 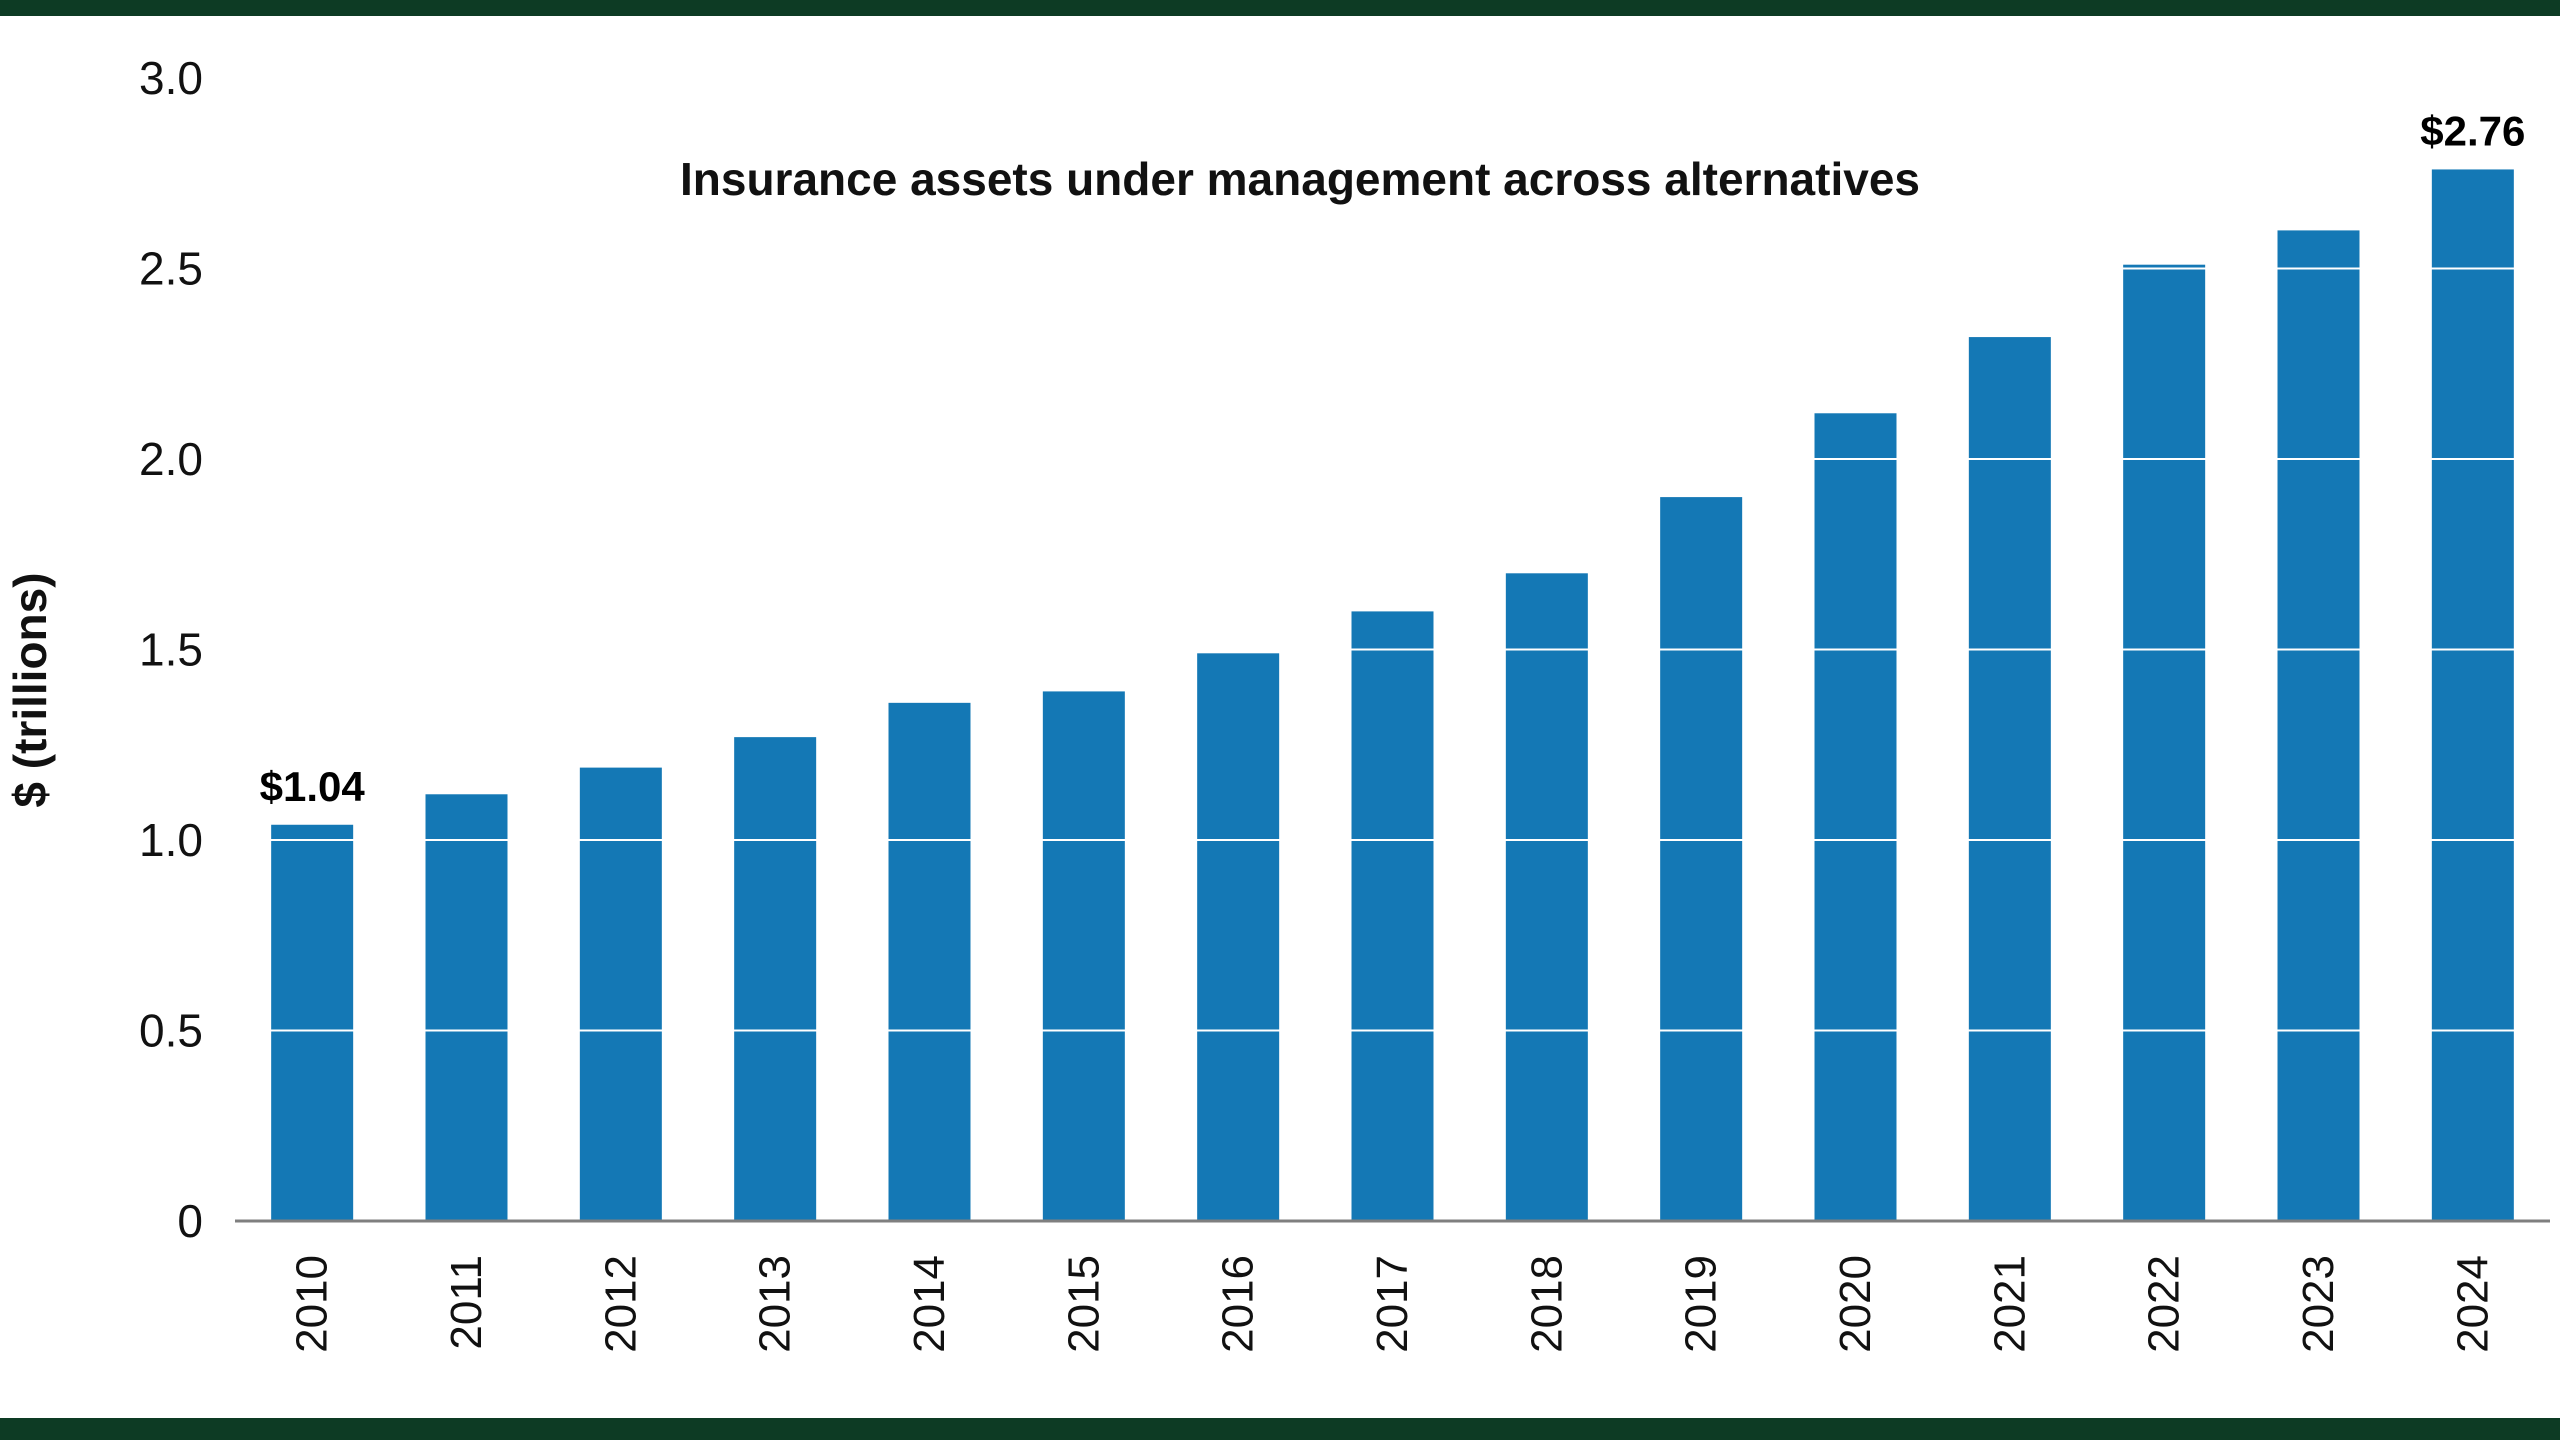 What do you see at coordinates (620, 1304) in the screenshot?
I see `x-tick-label-2012: 2012` at bounding box center [620, 1304].